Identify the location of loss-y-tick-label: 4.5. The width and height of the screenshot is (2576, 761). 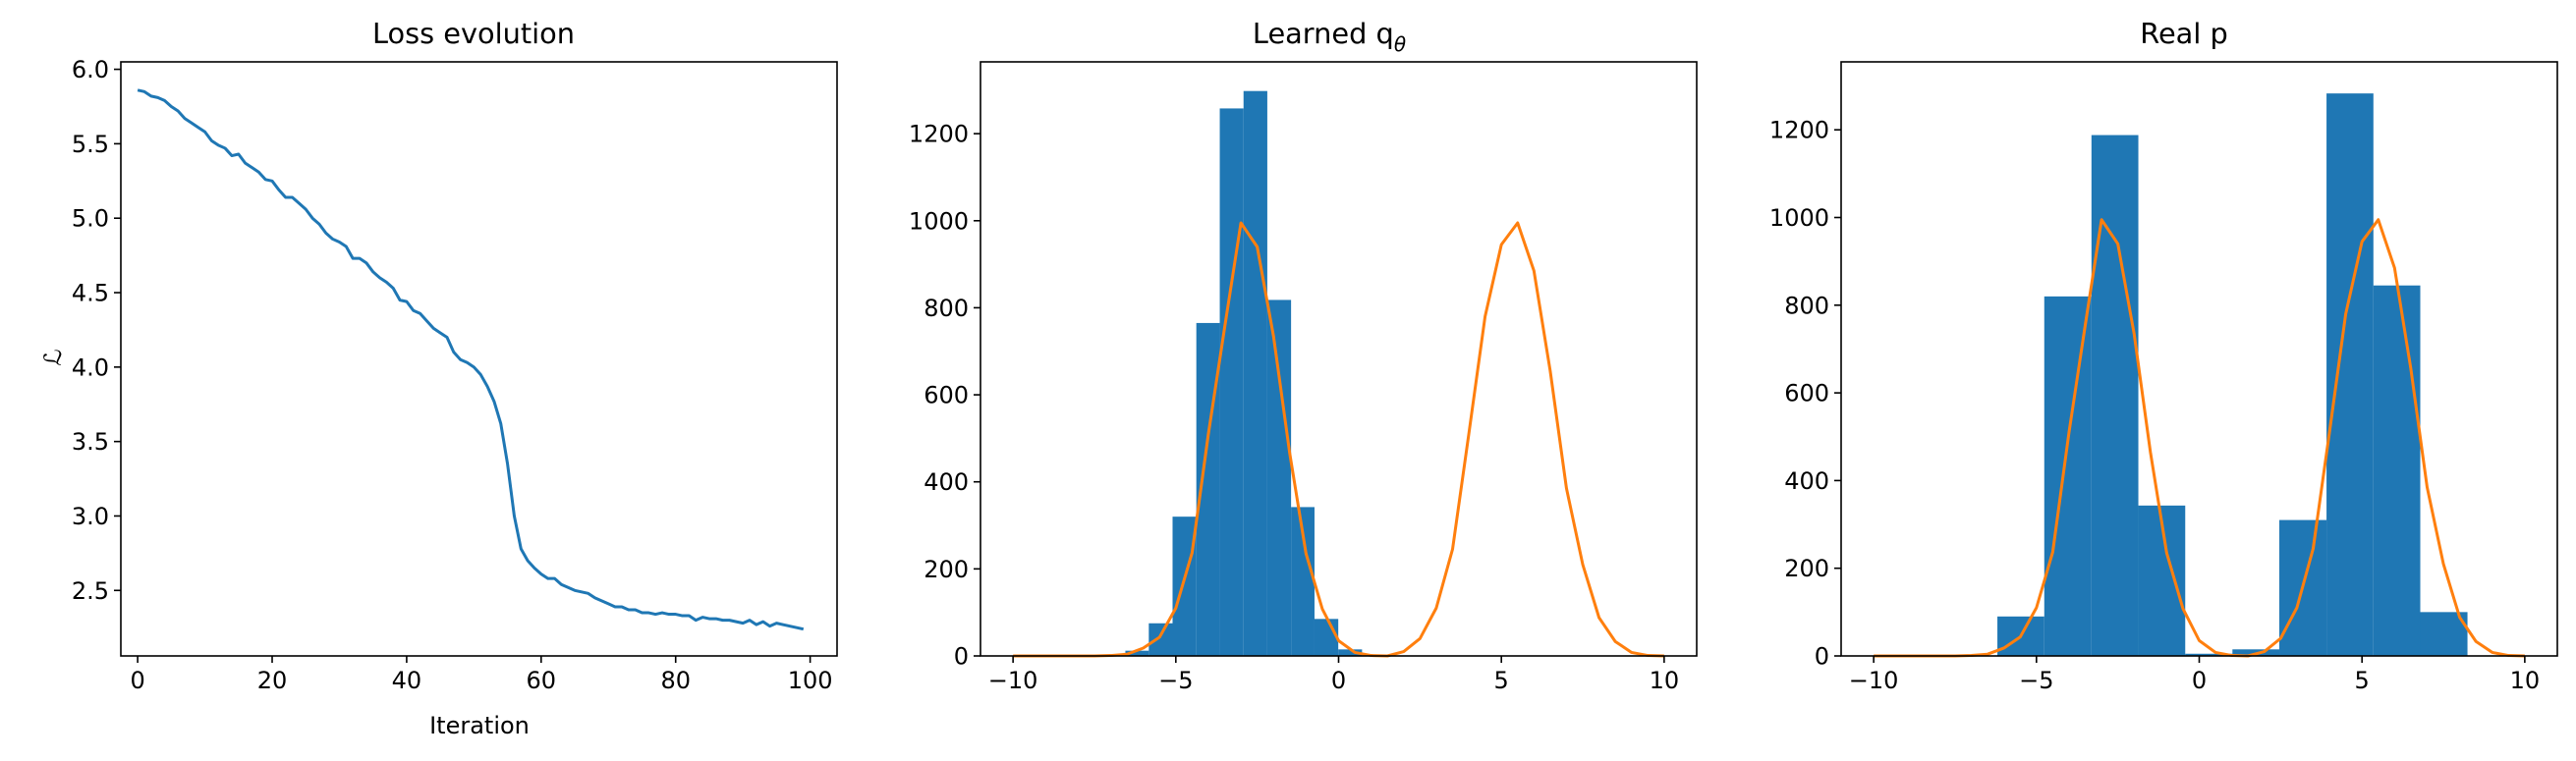
(90, 293).